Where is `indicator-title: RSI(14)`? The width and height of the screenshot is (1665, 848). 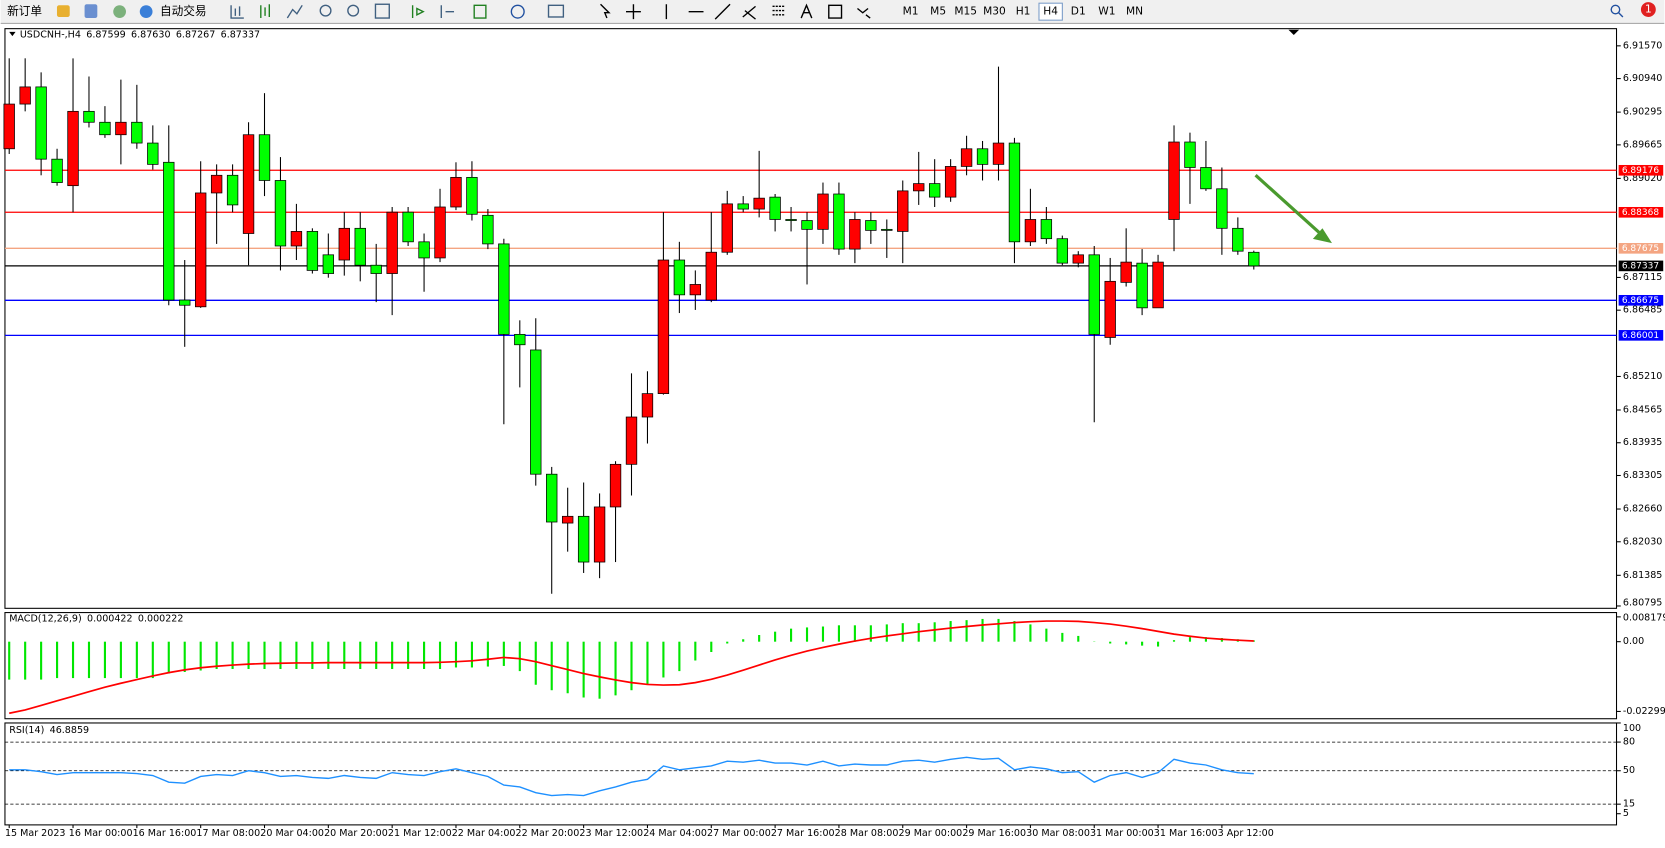 indicator-title: RSI(14) is located at coordinates (26, 730).